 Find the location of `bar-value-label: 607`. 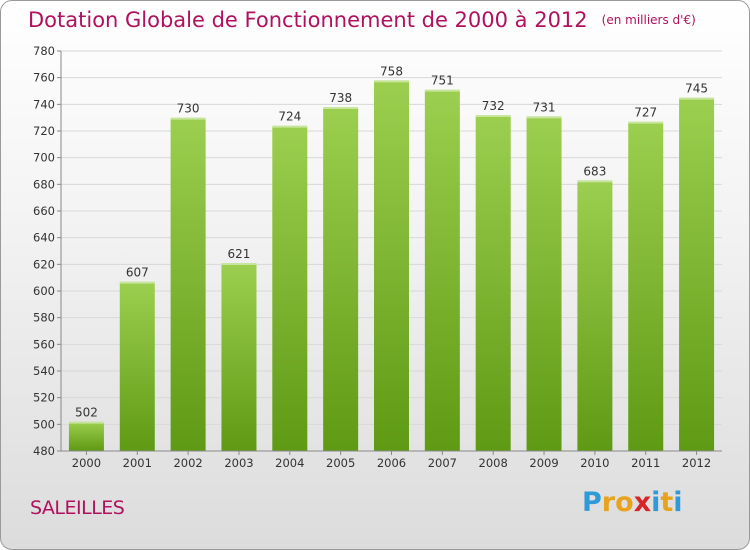

bar-value-label: 607 is located at coordinates (137, 273).